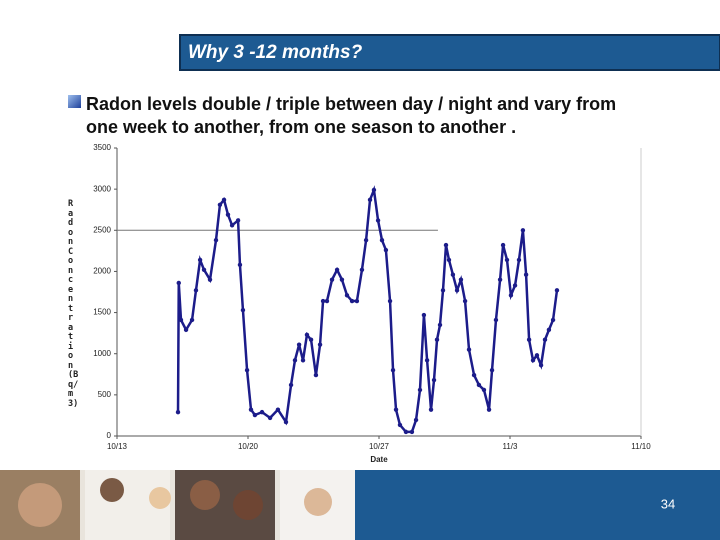 Image resolution: width=720 pixels, height=540 pixels. What do you see at coordinates (177, 505) in the screenshot?
I see `photo-strip` at bounding box center [177, 505].